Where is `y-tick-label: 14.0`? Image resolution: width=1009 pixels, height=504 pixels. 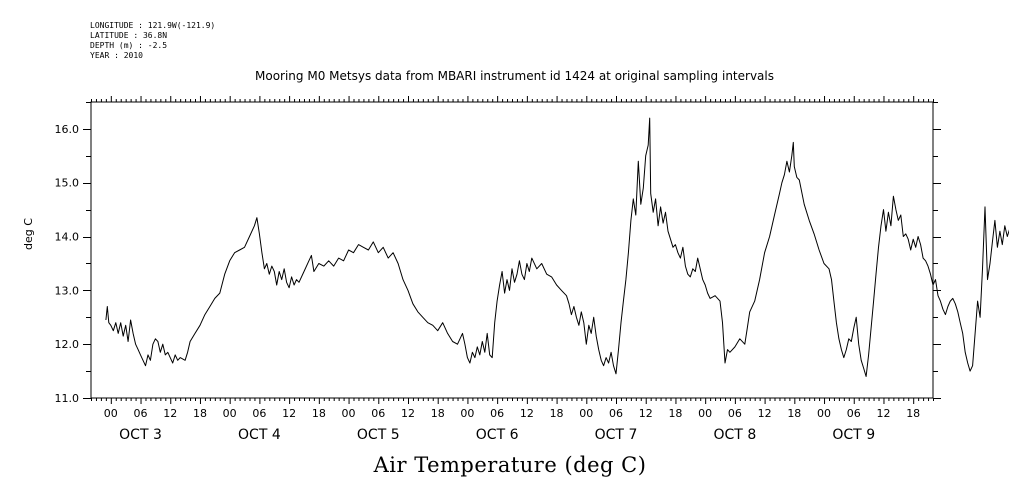
y-tick-label: 14.0 is located at coordinates (67, 237).